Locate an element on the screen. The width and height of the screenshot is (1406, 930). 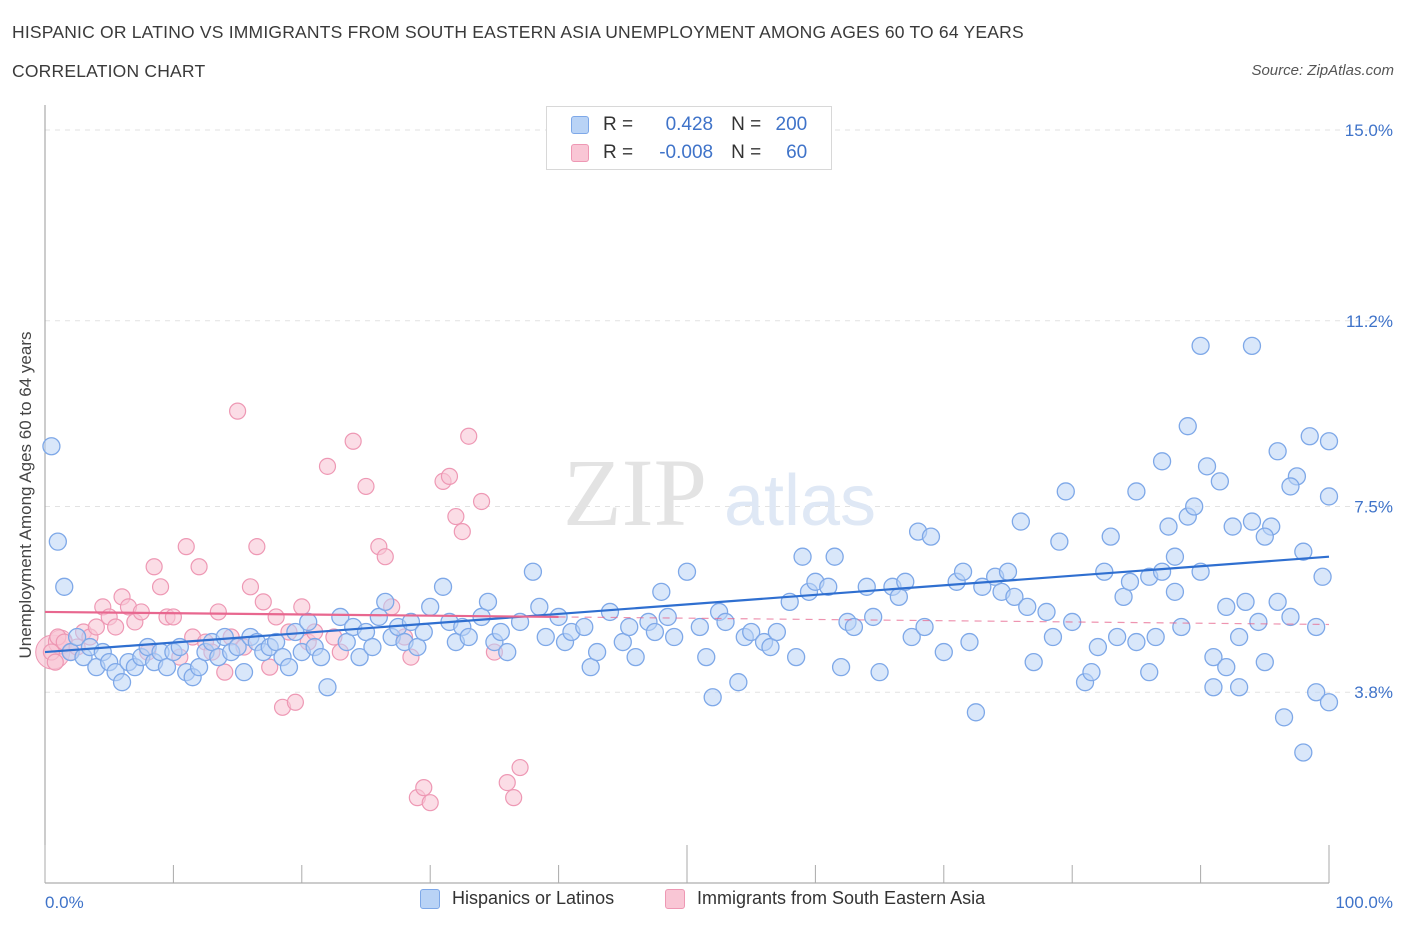
trend-lines is located at coordinates (687, 604).